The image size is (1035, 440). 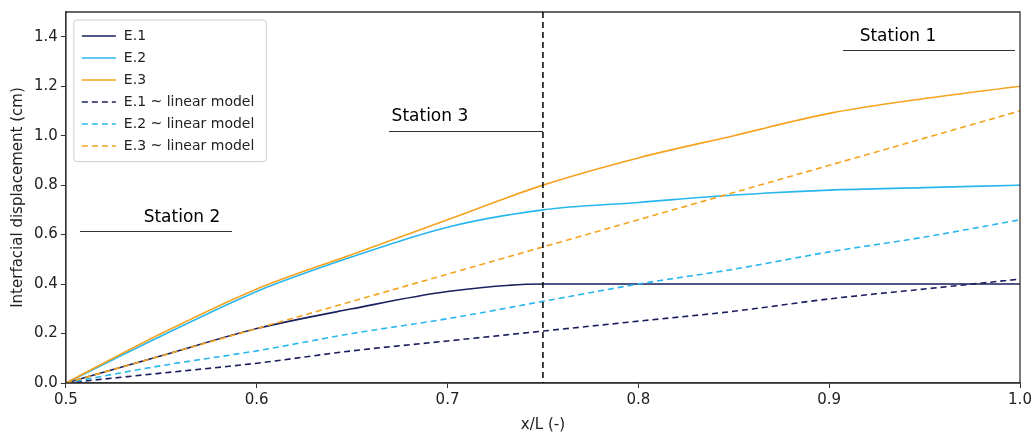 What do you see at coordinates (46, 85) in the screenshot?
I see `y-tick-label: 1.2` at bounding box center [46, 85].